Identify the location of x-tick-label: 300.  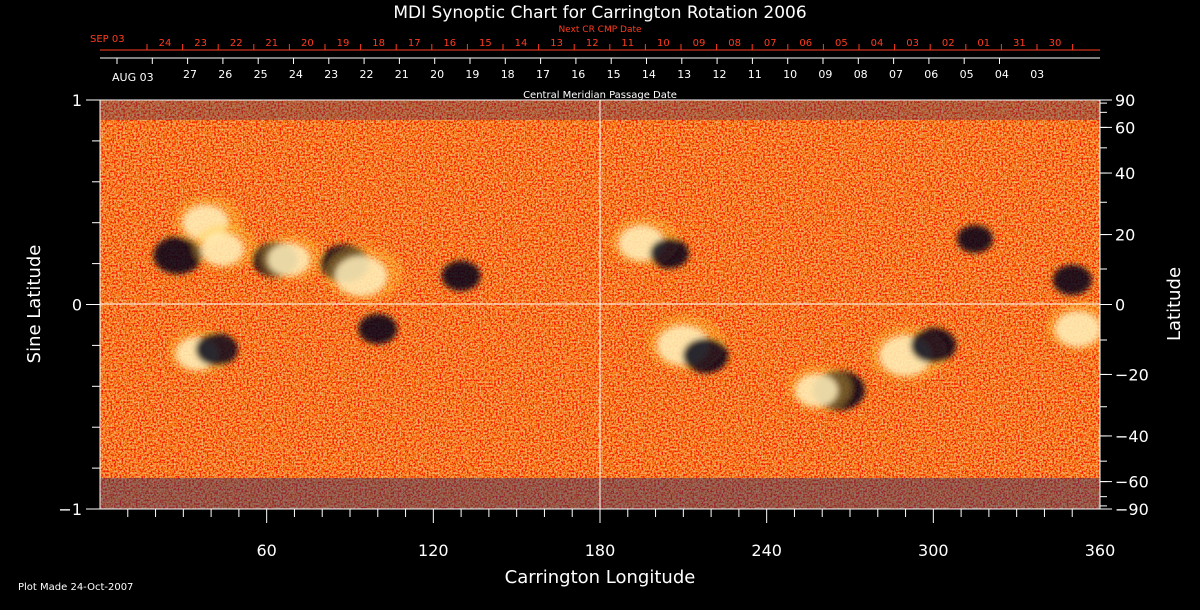
(933, 550).